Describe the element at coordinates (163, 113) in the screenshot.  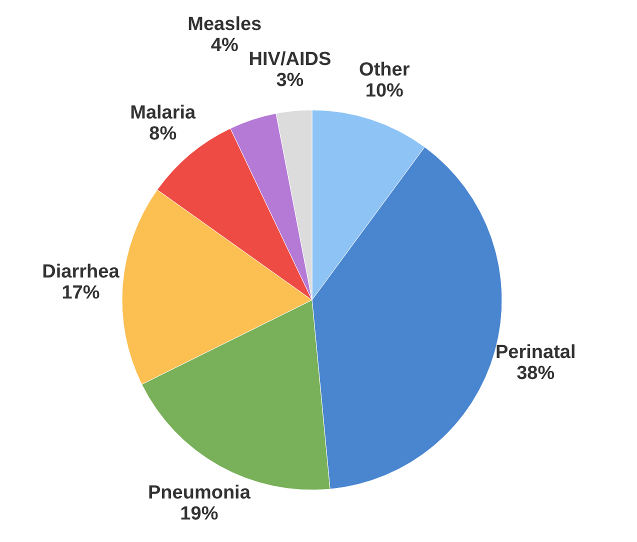
I see `slice-label: Malaria` at that location.